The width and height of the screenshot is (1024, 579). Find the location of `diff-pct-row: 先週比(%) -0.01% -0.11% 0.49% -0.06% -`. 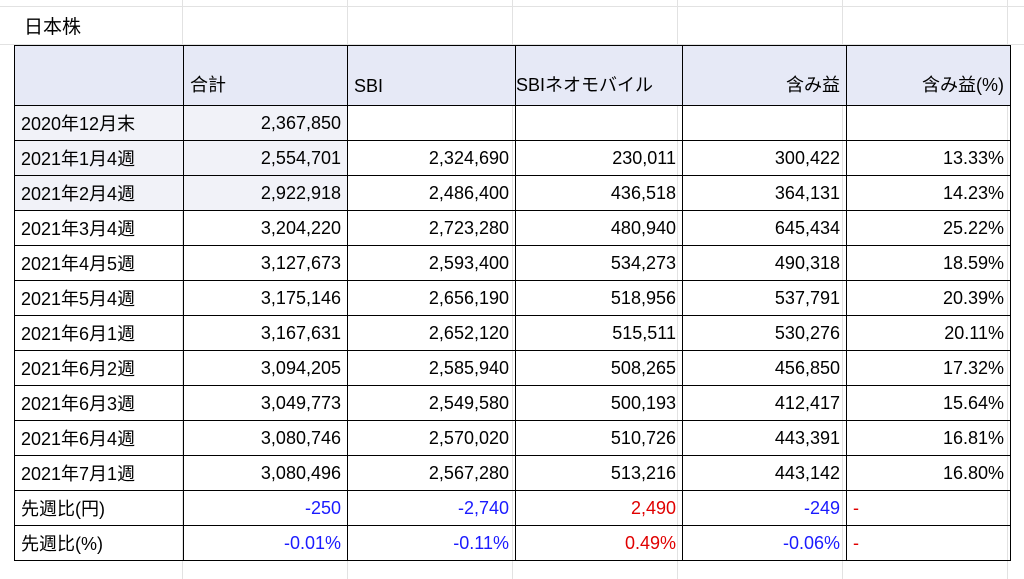

diff-pct-row: 先週比(%) -0.01% -0.11% 0.49% -0.06% - is located at coordinates (512, 543).